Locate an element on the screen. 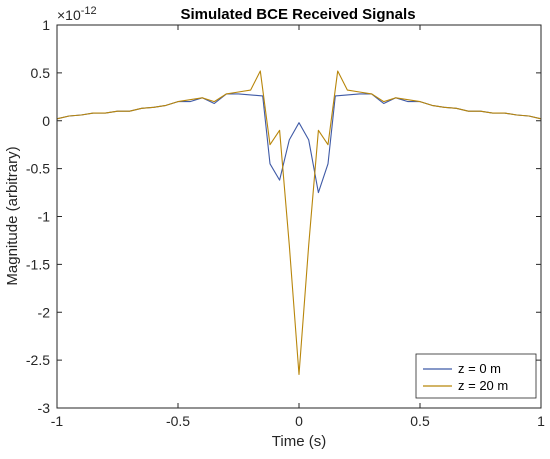  x-tick-label: -1 is located at coordinates (57, 421).